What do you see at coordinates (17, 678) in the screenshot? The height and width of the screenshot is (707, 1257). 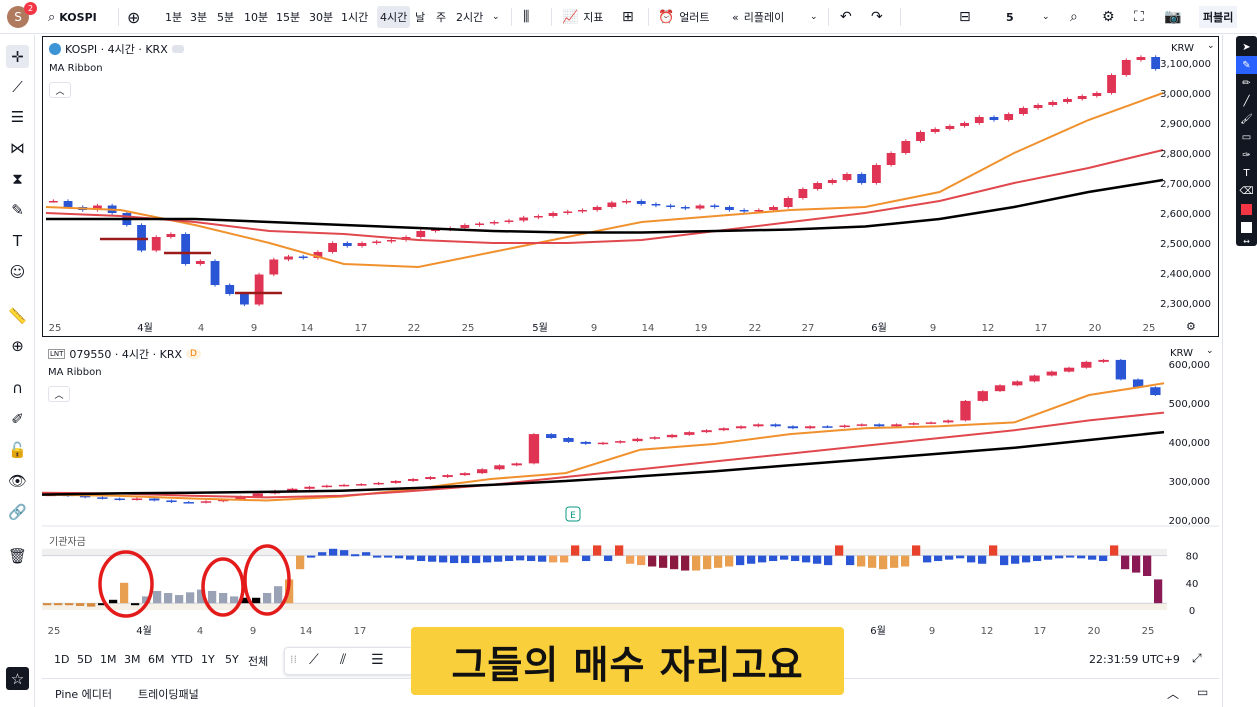 I see `star-icon: ☆` at bounding box center [17, 678].